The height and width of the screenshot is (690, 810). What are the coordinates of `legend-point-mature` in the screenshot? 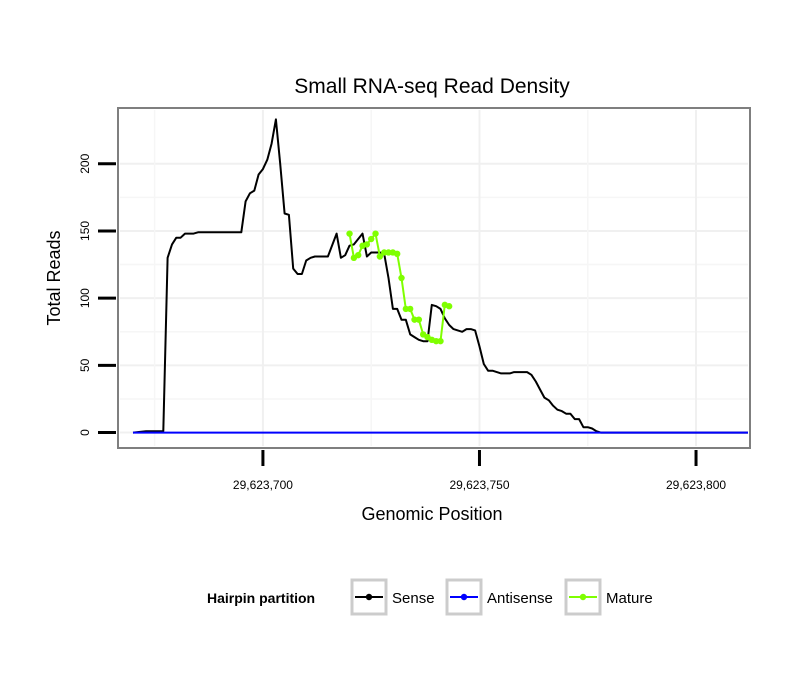 It's located at (583, 597).